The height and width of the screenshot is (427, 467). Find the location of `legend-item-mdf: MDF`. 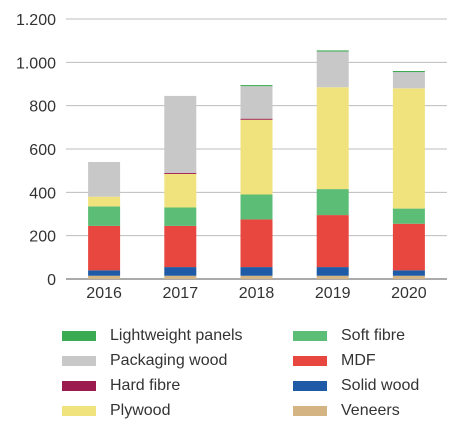

legend-item-mdf: MDF is located at coordinates (334, 361).